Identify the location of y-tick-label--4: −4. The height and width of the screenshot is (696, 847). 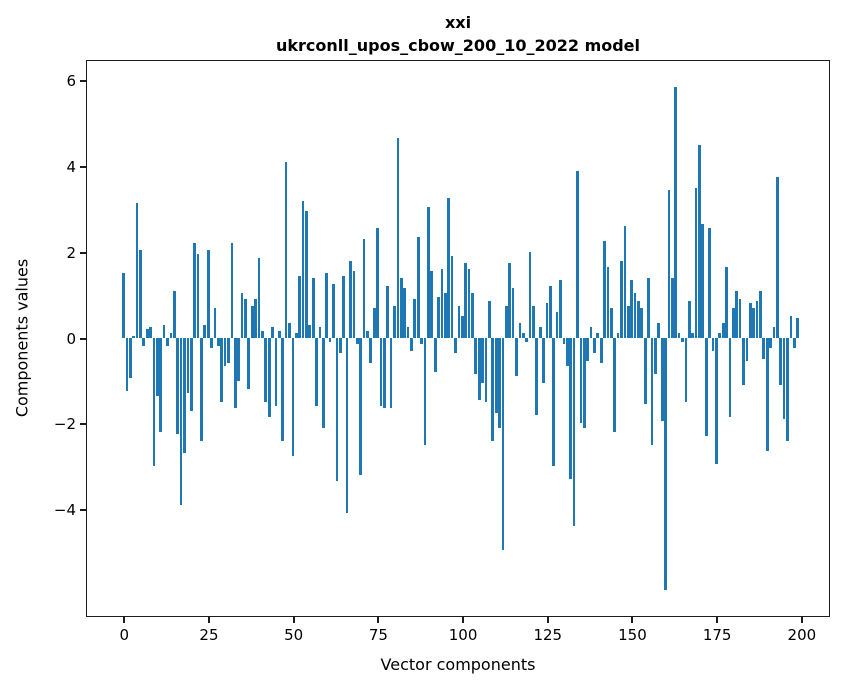
(64, 509).